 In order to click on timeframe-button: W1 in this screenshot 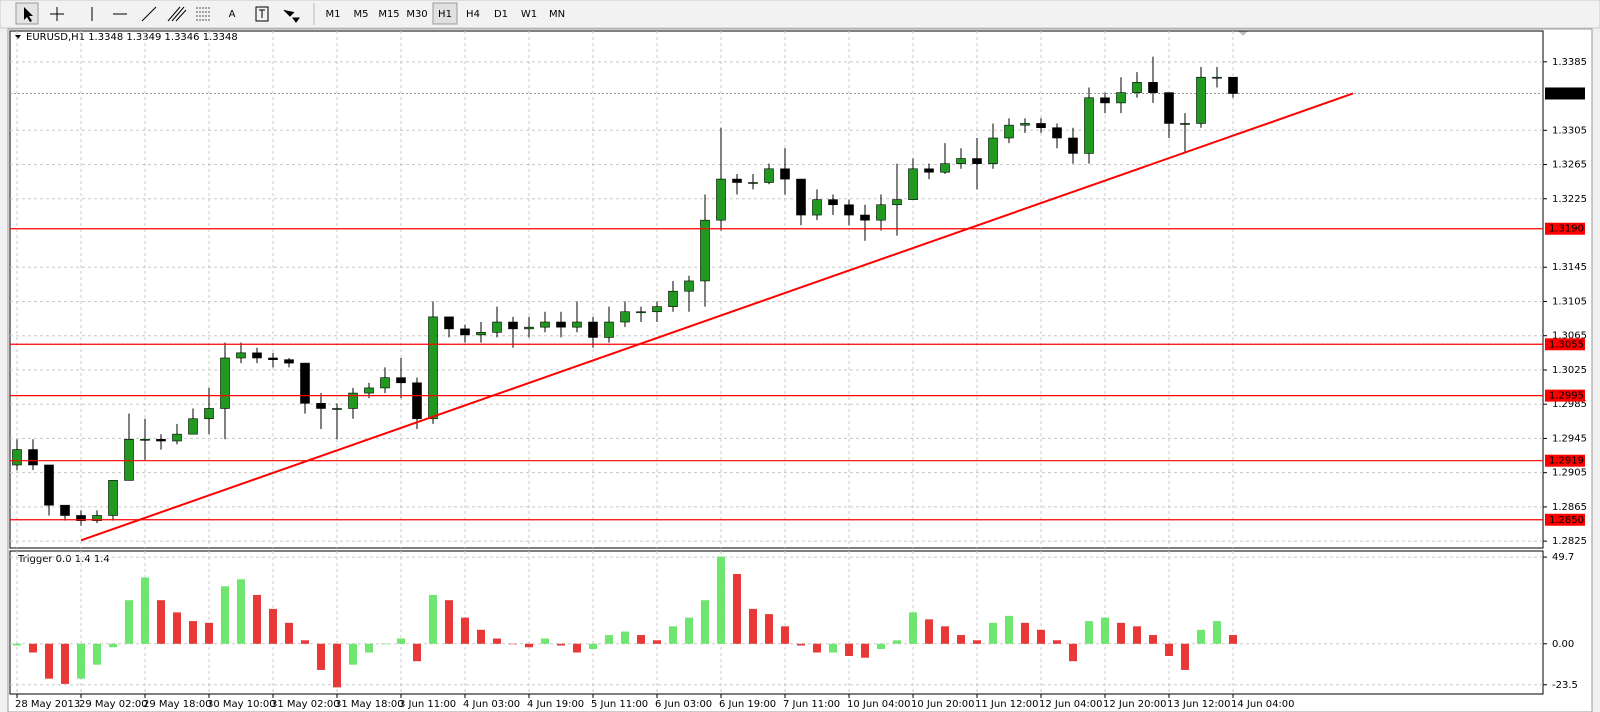, I will do `click(529, 14)`.